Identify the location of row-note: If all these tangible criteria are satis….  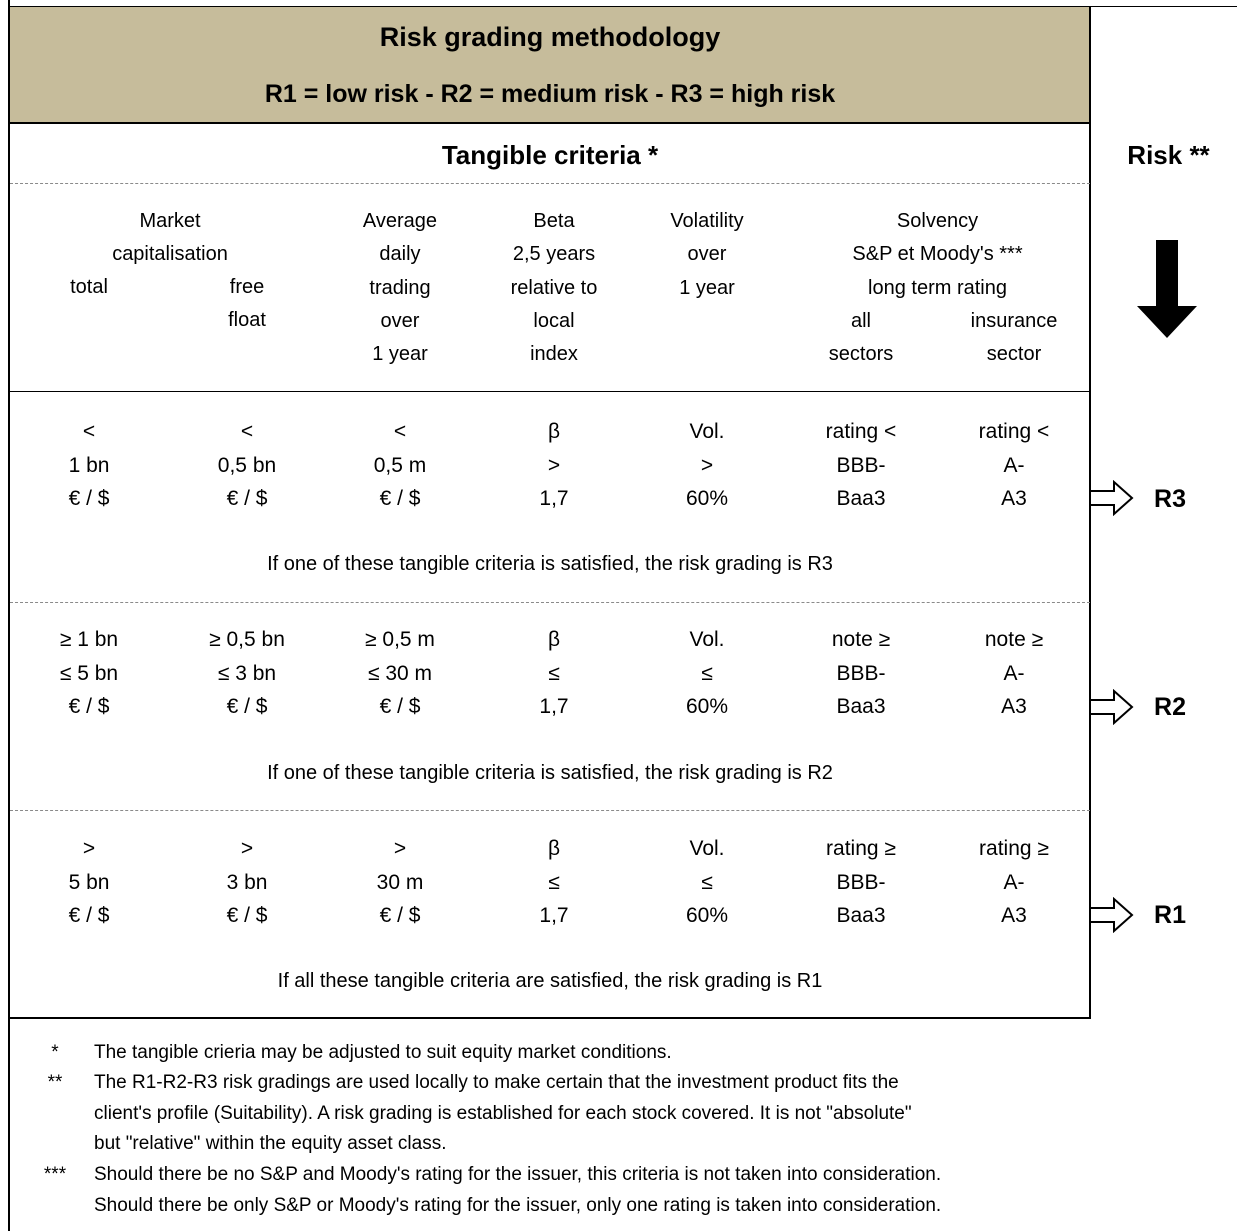
(550, 981).